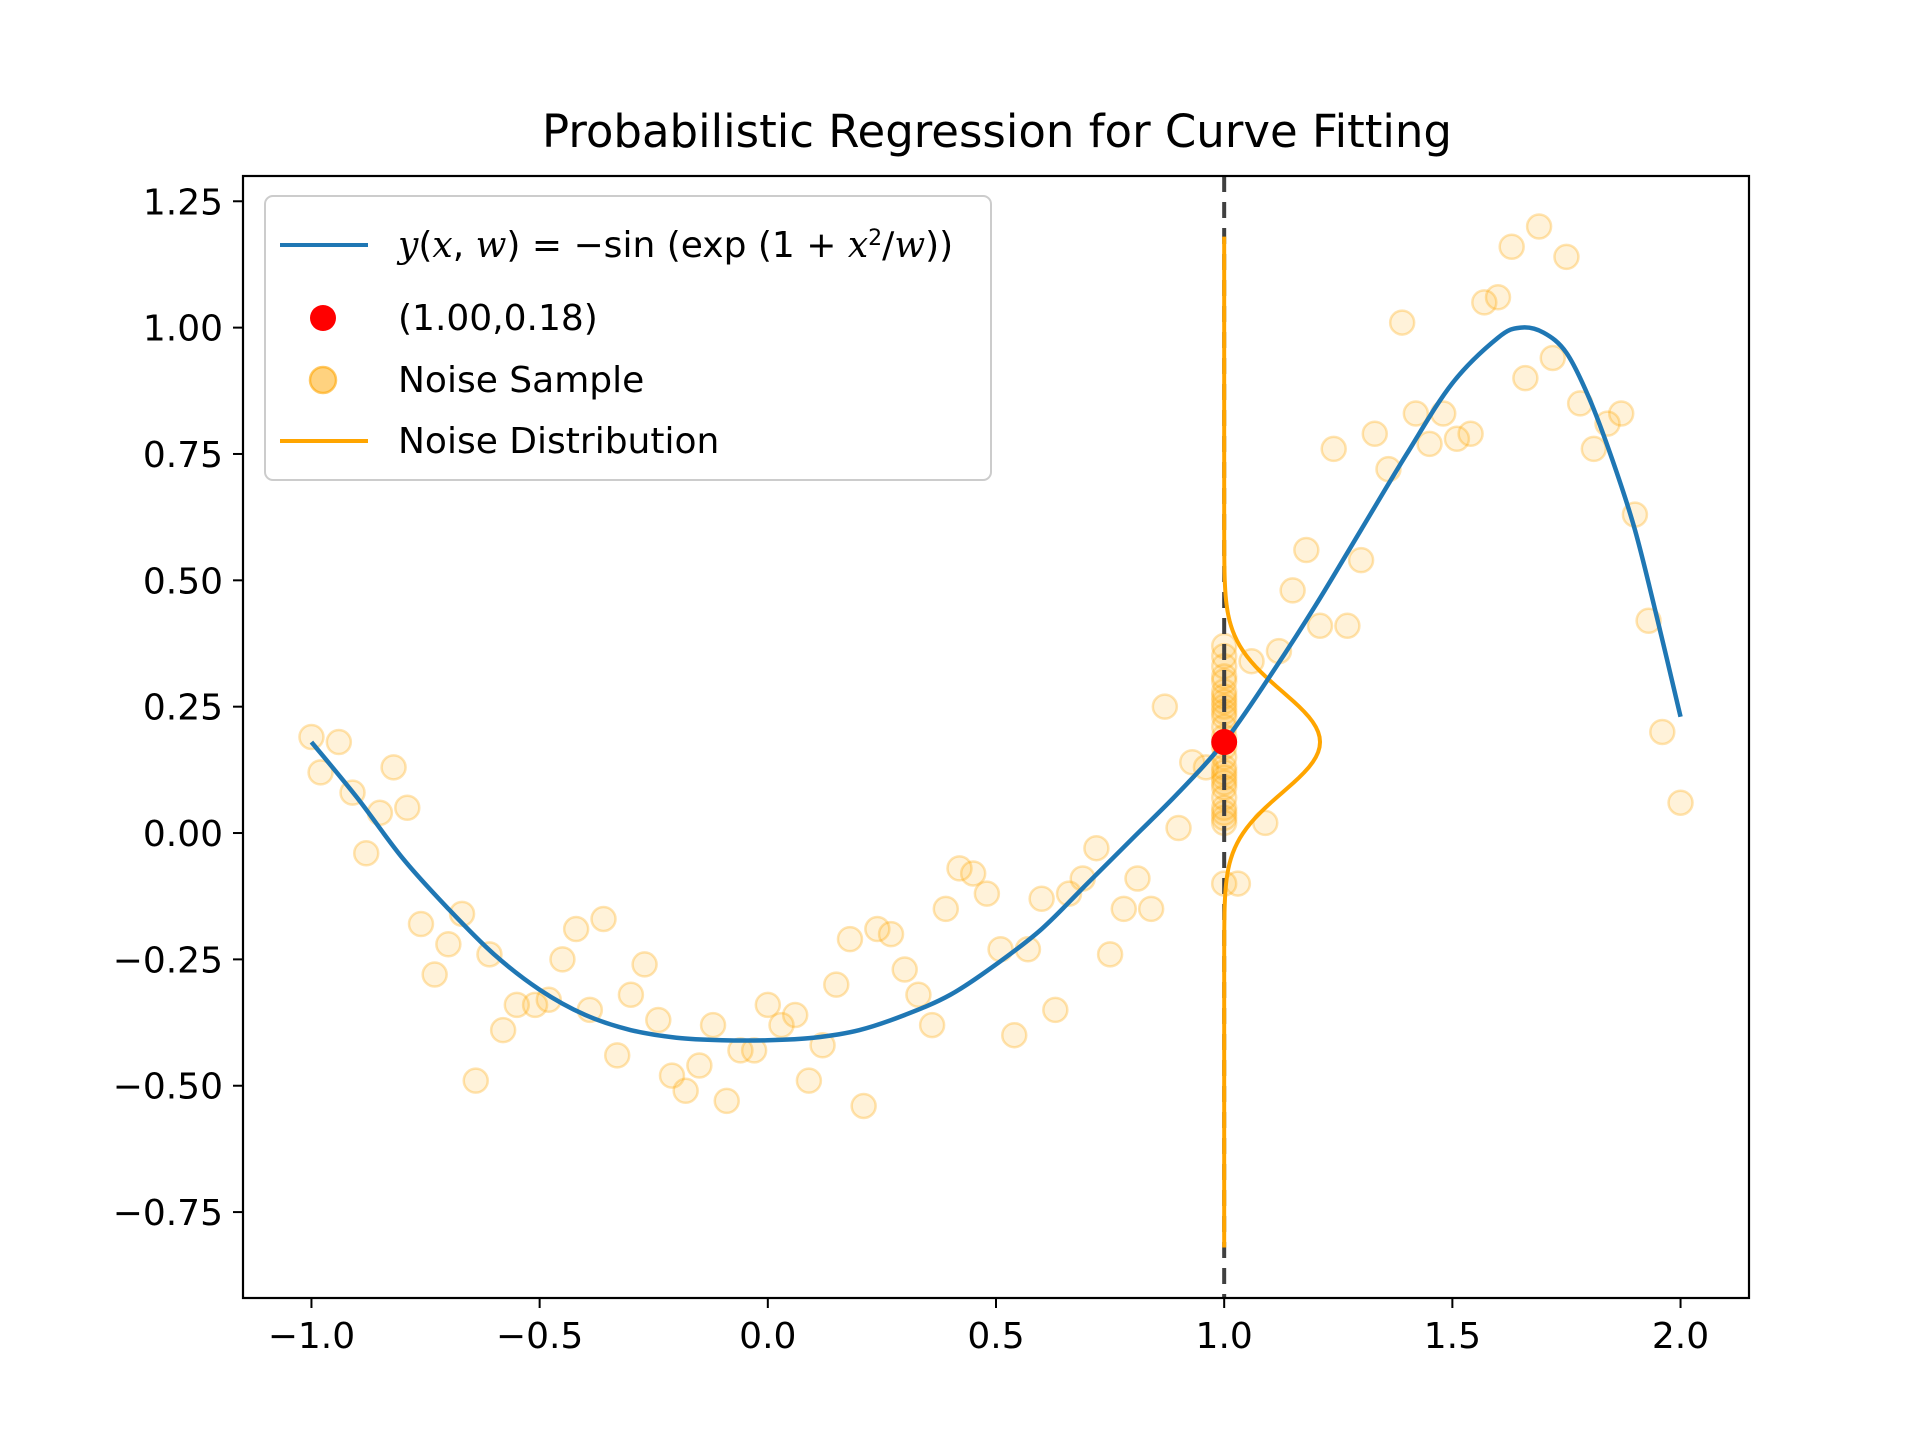 The image size is (1920, 1440). I want to click on x-tick-label: 0.0, so click(767, 1336).